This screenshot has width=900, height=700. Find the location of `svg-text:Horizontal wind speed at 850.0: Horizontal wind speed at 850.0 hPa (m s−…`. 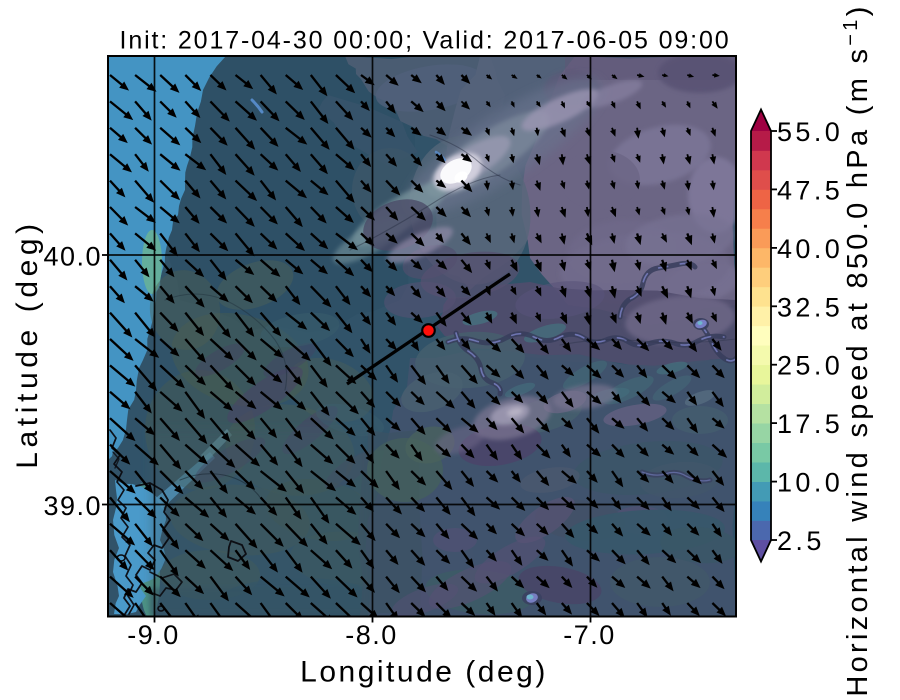

svg-text:Horizontal wind speed at 850.0: Horizontal wind speed at 850.0 hPa (m s−… is located at coordinates (857, 349).